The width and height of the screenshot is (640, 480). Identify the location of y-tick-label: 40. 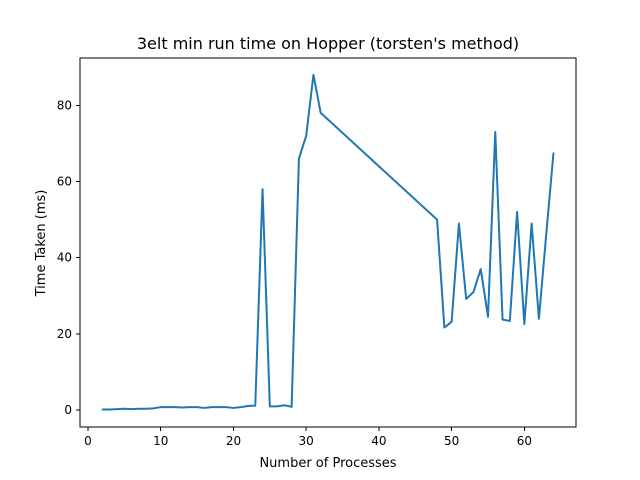
(64, 258).